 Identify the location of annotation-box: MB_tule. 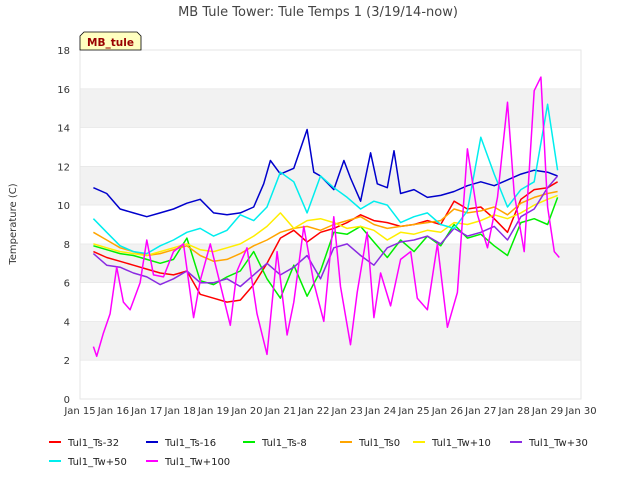
(110, 41).